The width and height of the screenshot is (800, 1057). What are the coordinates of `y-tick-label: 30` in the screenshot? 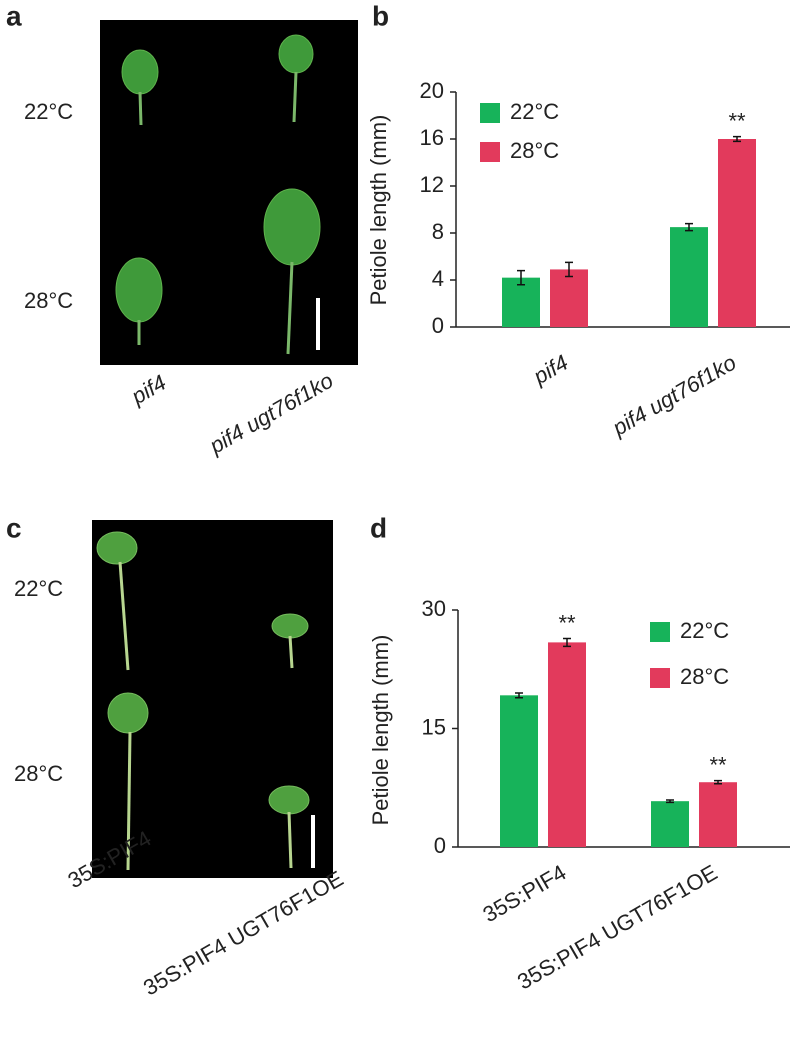 It's located at (434, 608).